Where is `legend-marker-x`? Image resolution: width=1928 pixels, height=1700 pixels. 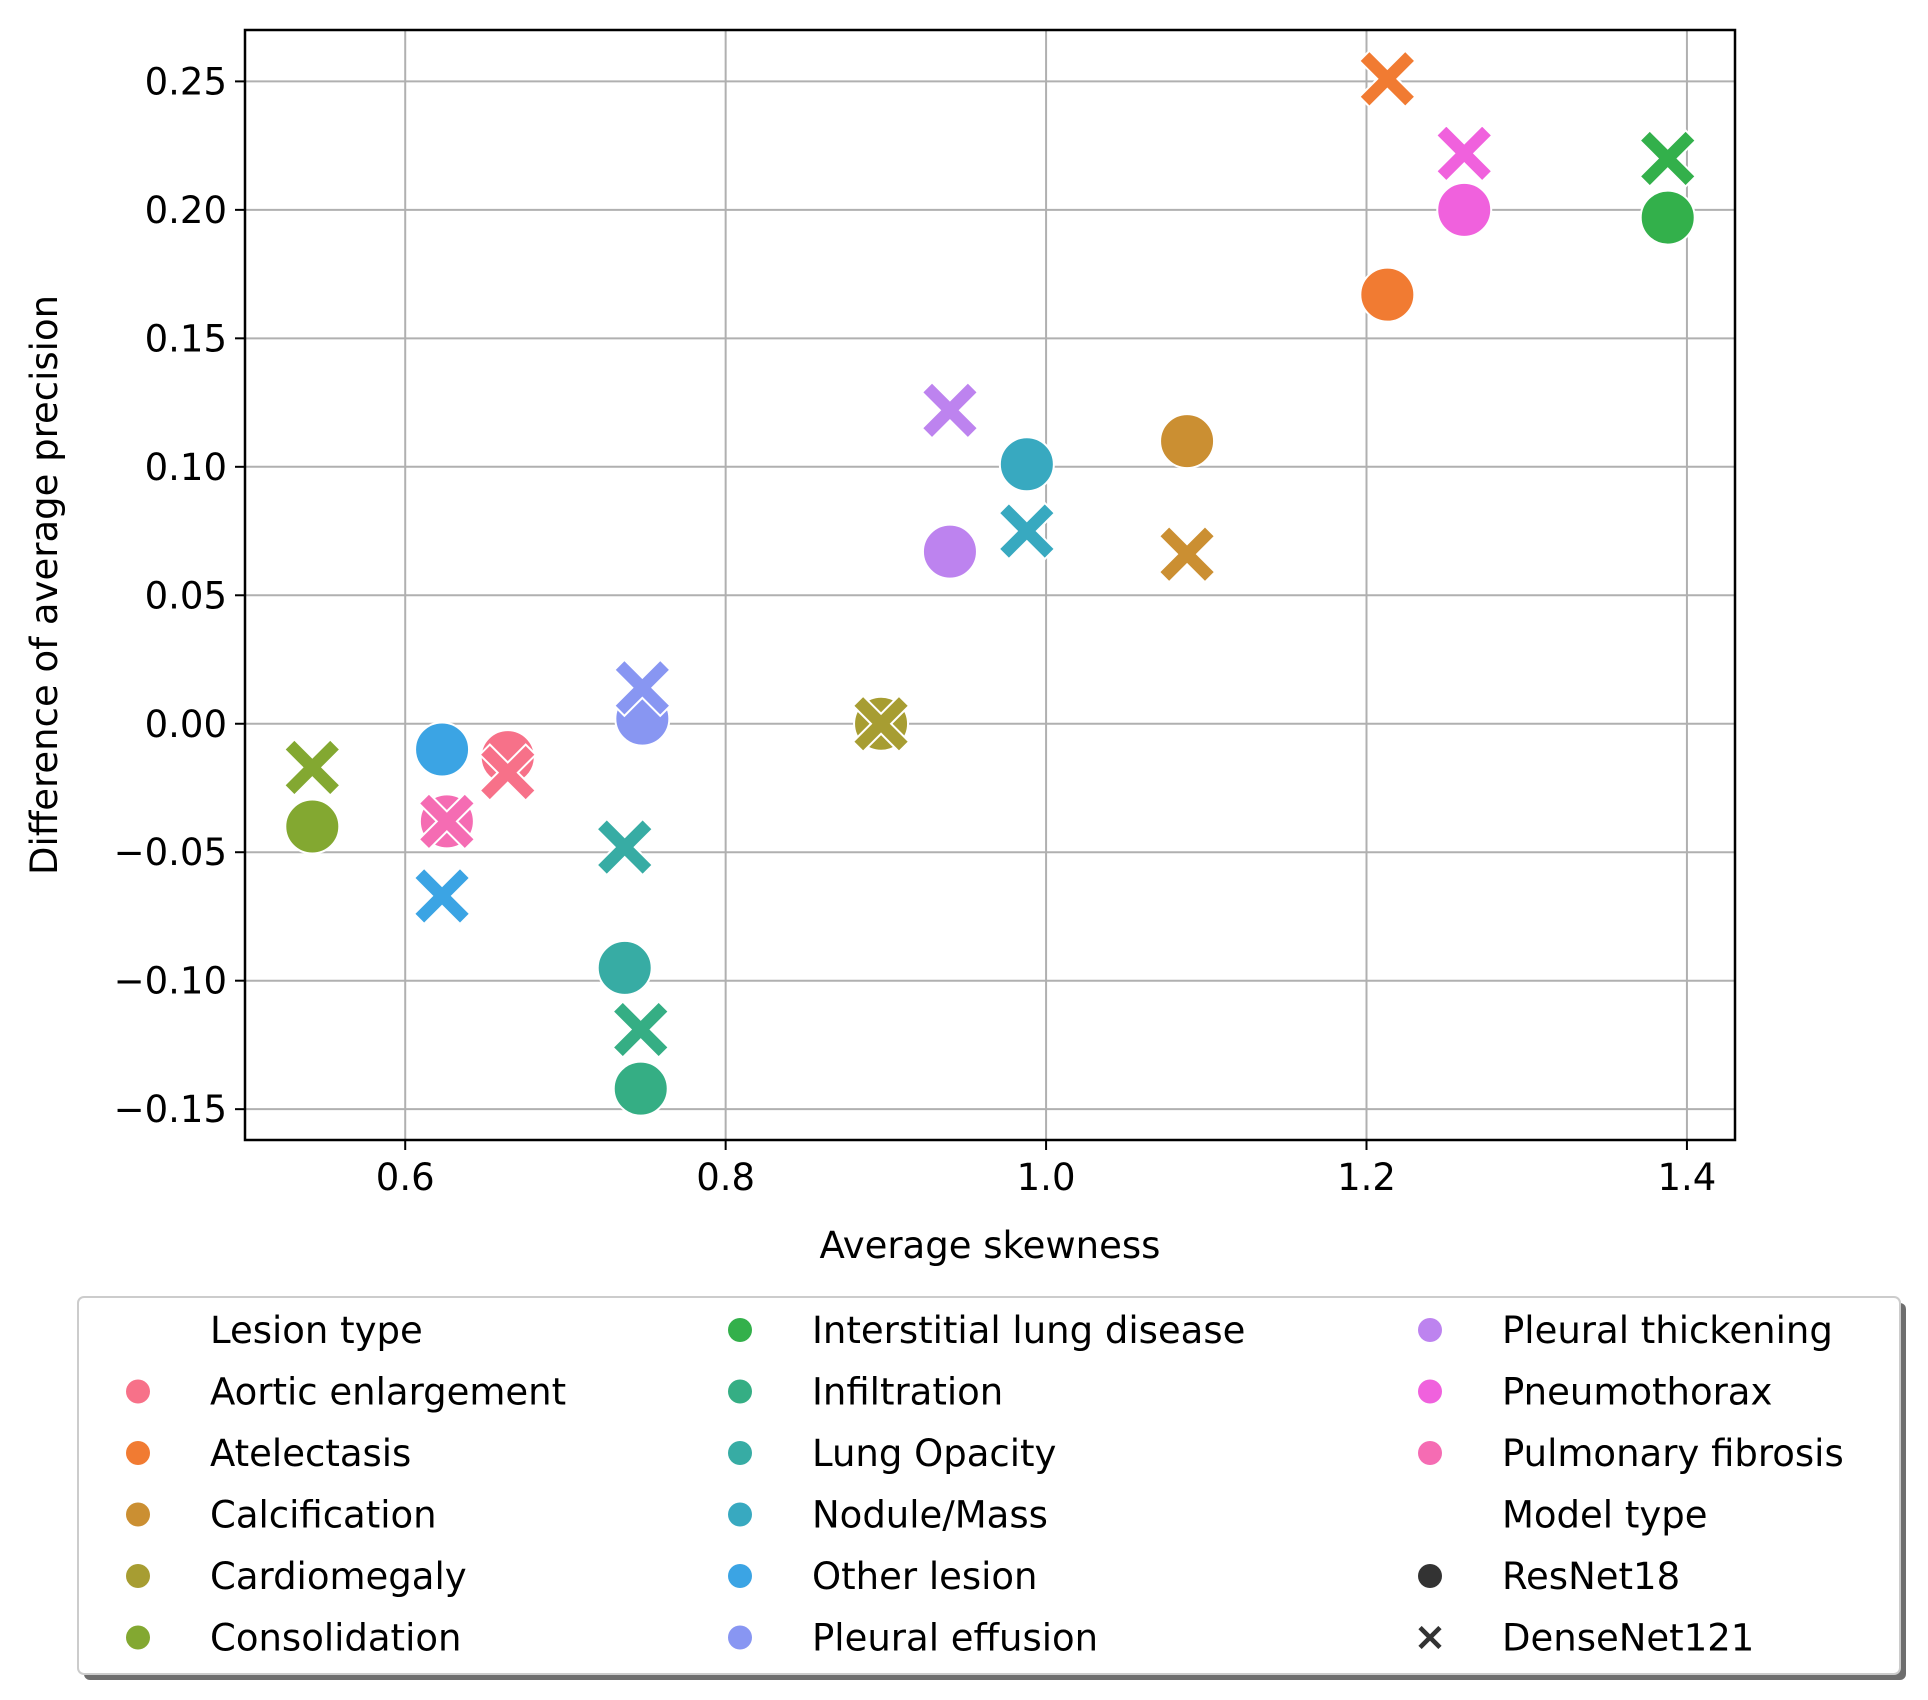 legend-marker-x is located at coordinates (1430, 1637).